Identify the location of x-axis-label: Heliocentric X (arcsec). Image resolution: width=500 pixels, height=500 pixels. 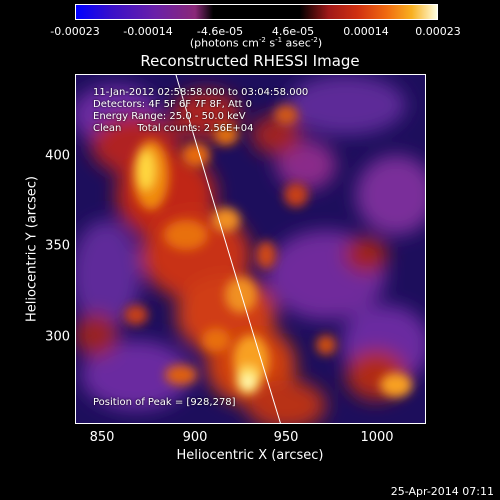
(250, 455).